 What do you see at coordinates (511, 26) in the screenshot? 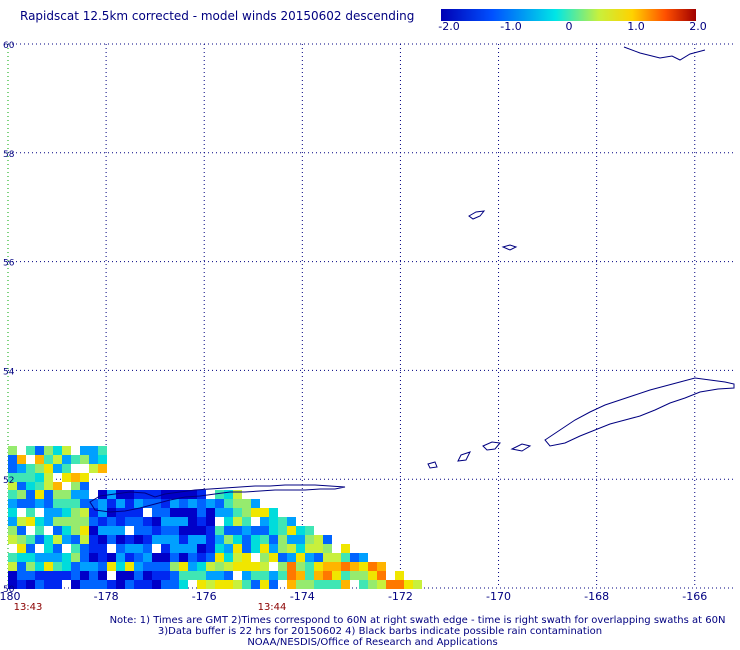
I see `colorbar-label: -1.0` at bounding box center [511, 26].